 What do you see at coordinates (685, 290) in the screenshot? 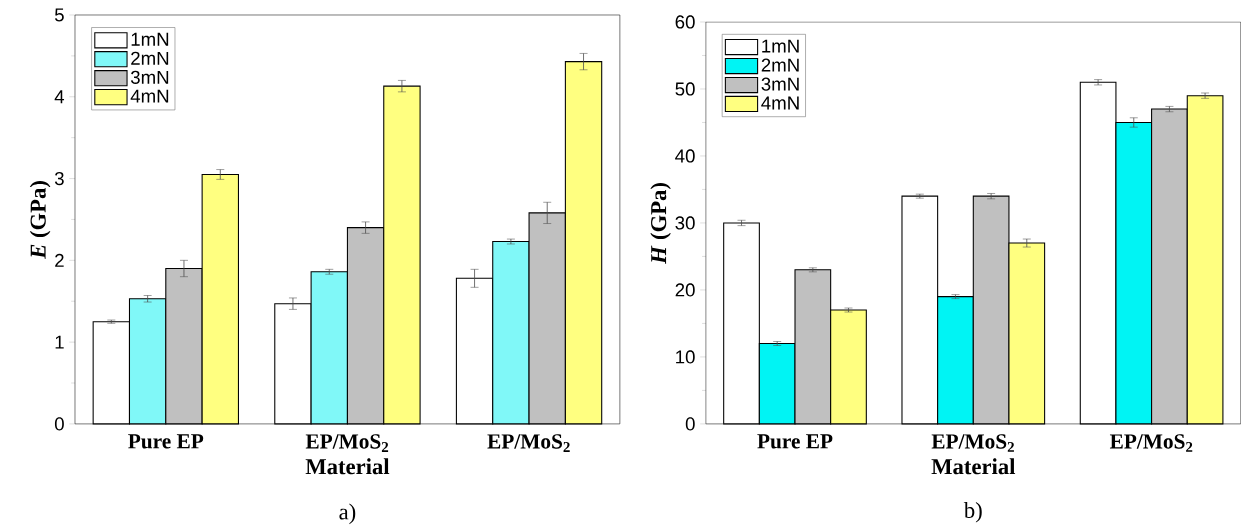
I see `y-tick-label: 20` at bounding box center [685, 290].